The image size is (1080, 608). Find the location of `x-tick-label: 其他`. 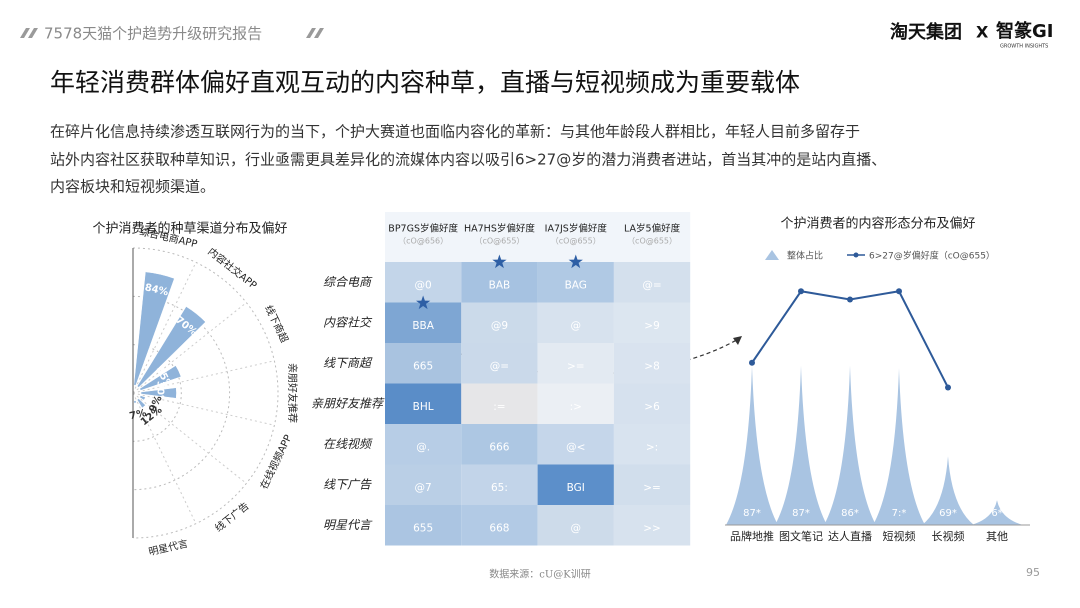

x-tick-label: 其他 is located at coordinates (997, 536).